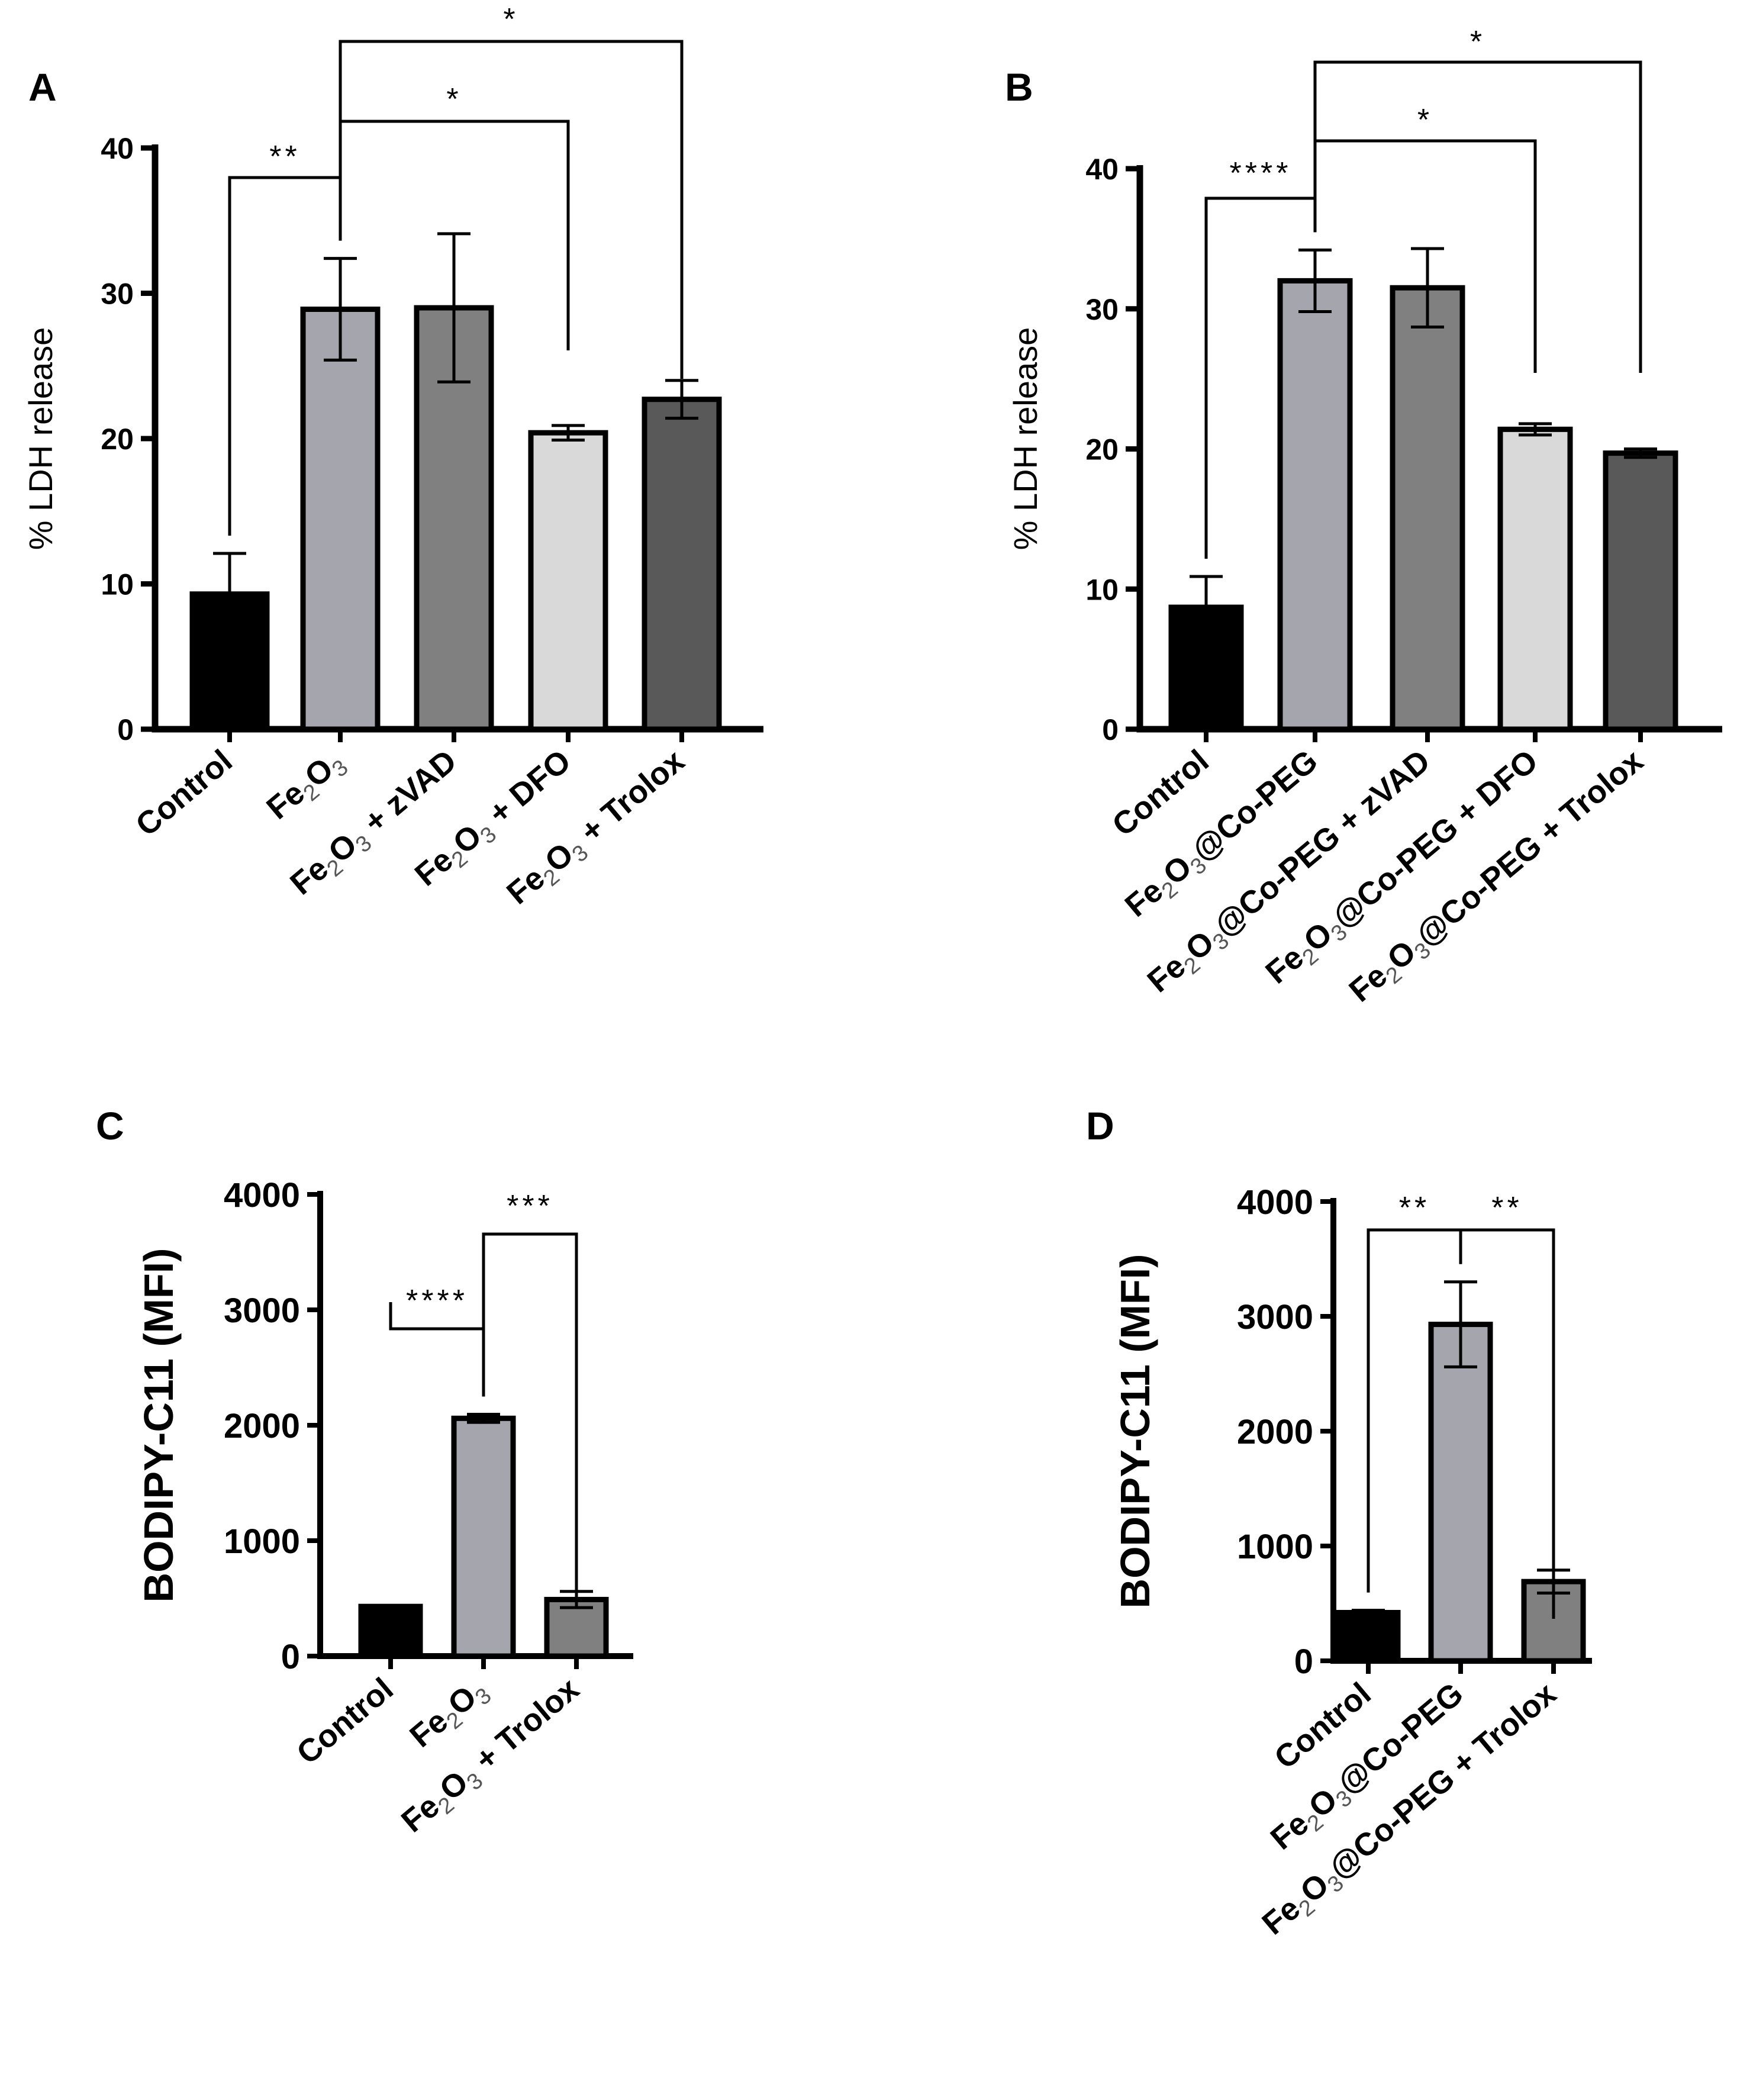  What do you see at coordinates (492, 1757) in the screenshot?
I see `category-label: Fe2O3 + Trolox` at bounding box center [492, 1757].